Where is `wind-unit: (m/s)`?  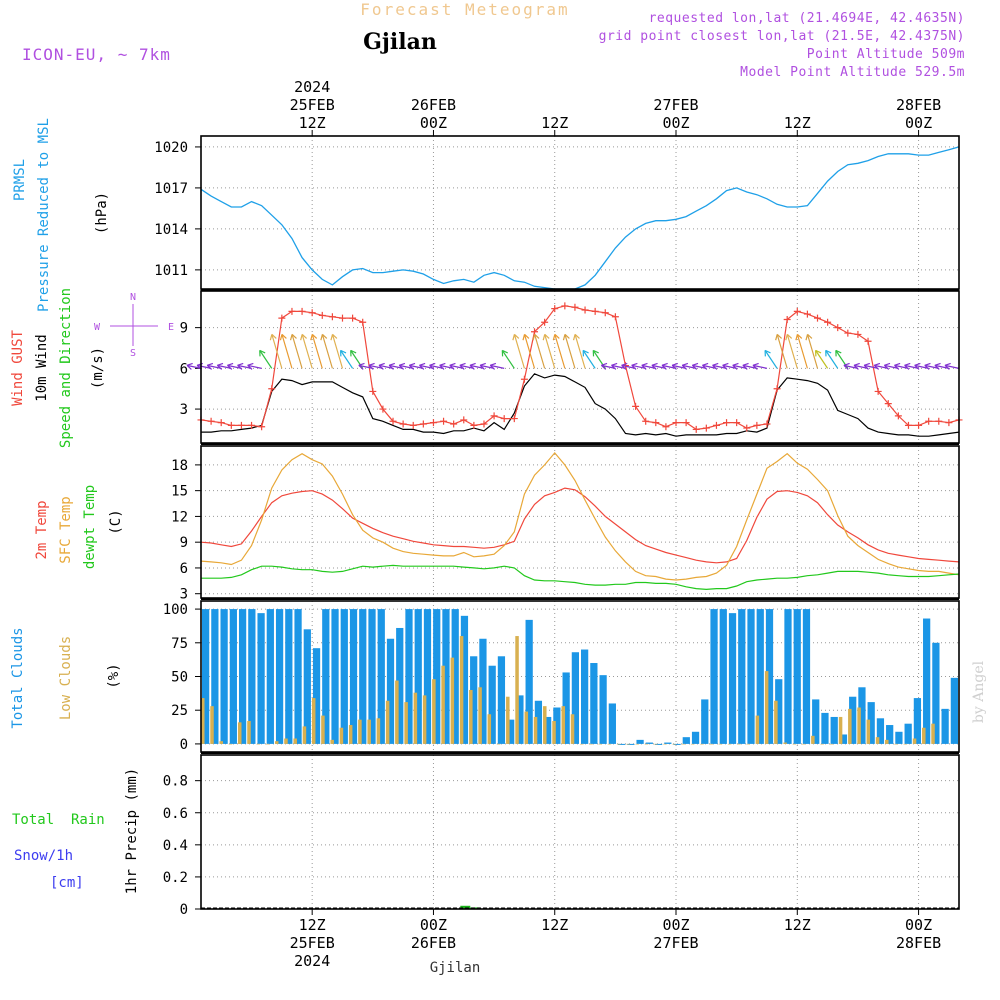
wind-unit: (m/s) is located at coordinates (98, 368).